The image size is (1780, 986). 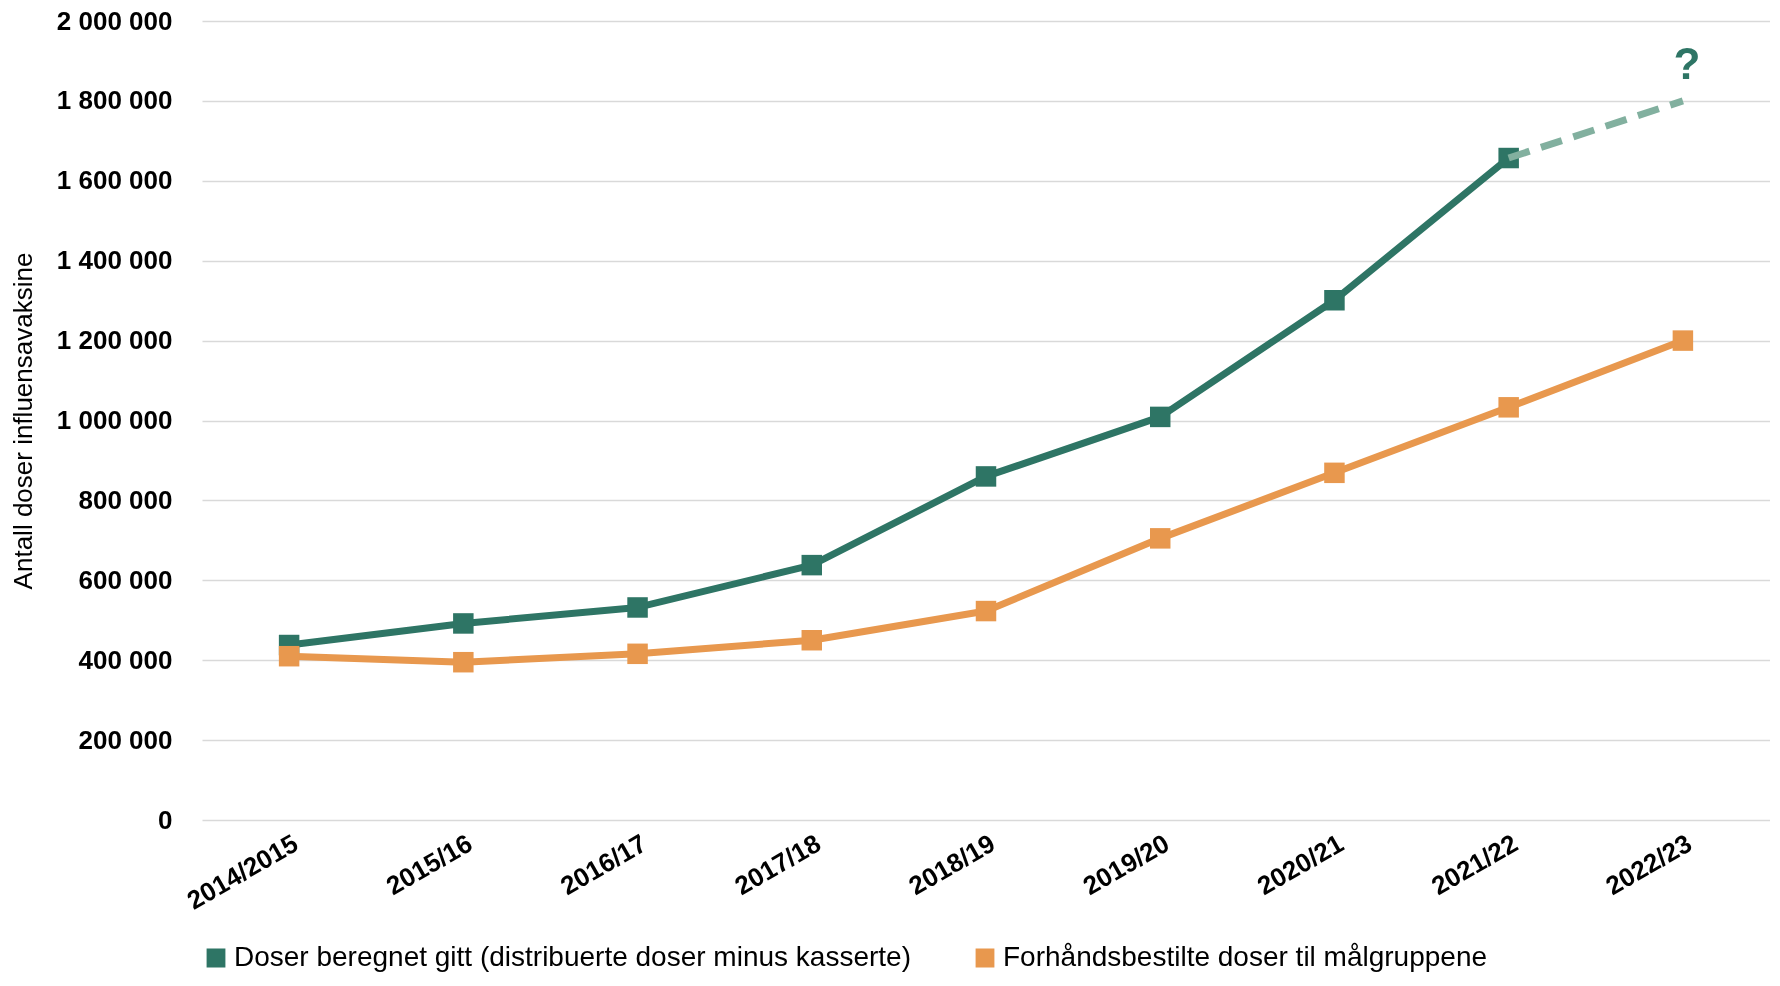 What do you see at coordinates (22, 421) in the screenshot?
I see `y-axis-title: Antall doser influensavaksine` at bounding box center [22, 421].